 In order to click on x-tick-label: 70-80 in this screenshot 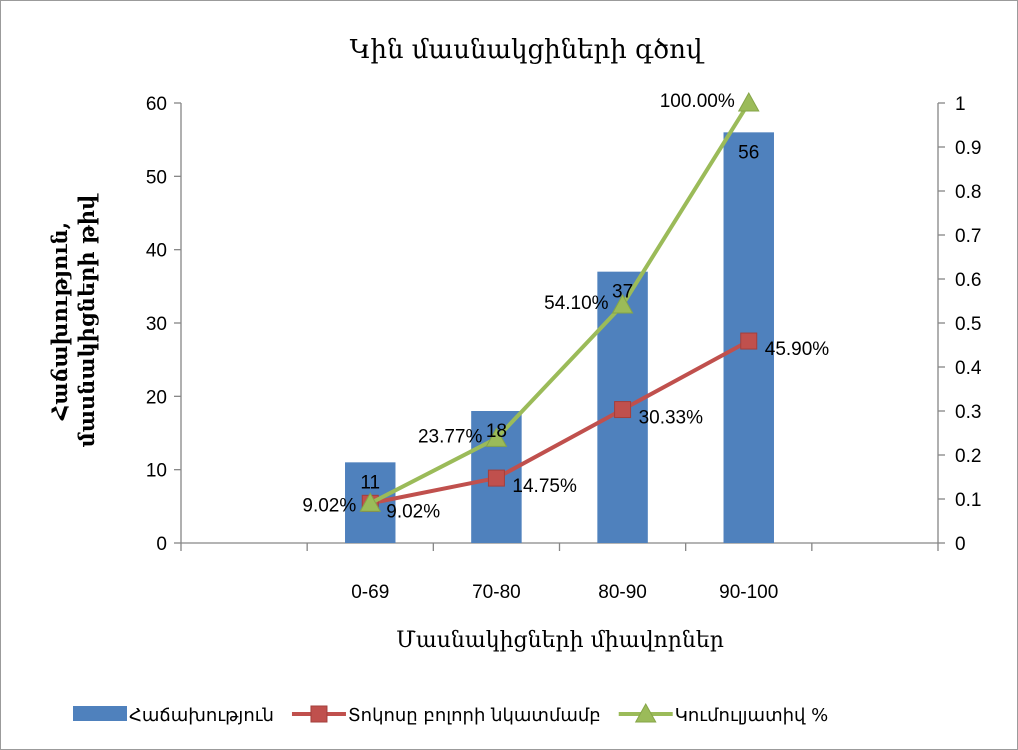, I will do `click(496, 592)`.